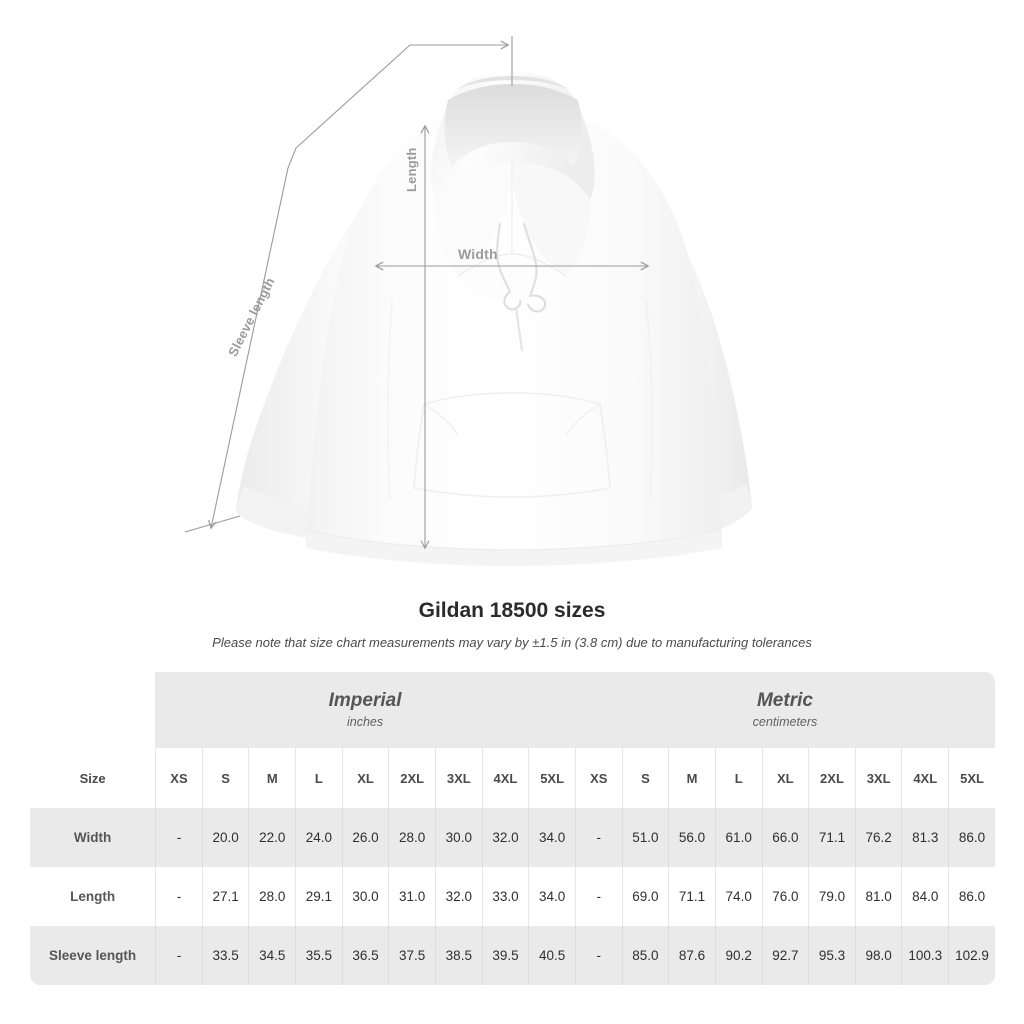 This screenshot has width=1024, height=1024. I want to click on cell-length-metric-4xl: 84.0, so click(925, 896).